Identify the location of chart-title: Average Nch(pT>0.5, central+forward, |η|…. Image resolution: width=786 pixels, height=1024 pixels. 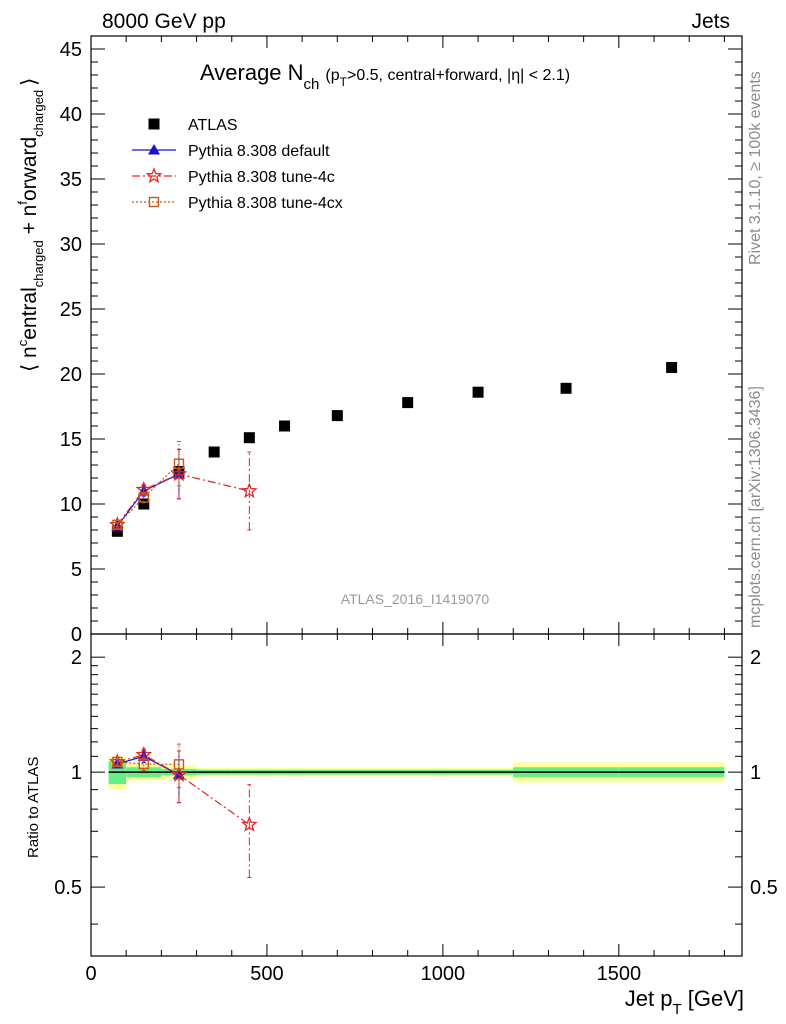
(385, 76).